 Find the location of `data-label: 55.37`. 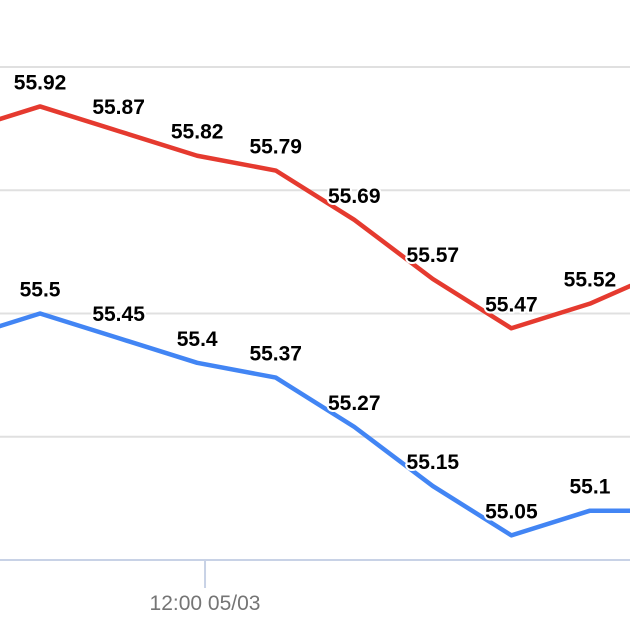

data-label: 55.37 is located at coordinates (275, 354).